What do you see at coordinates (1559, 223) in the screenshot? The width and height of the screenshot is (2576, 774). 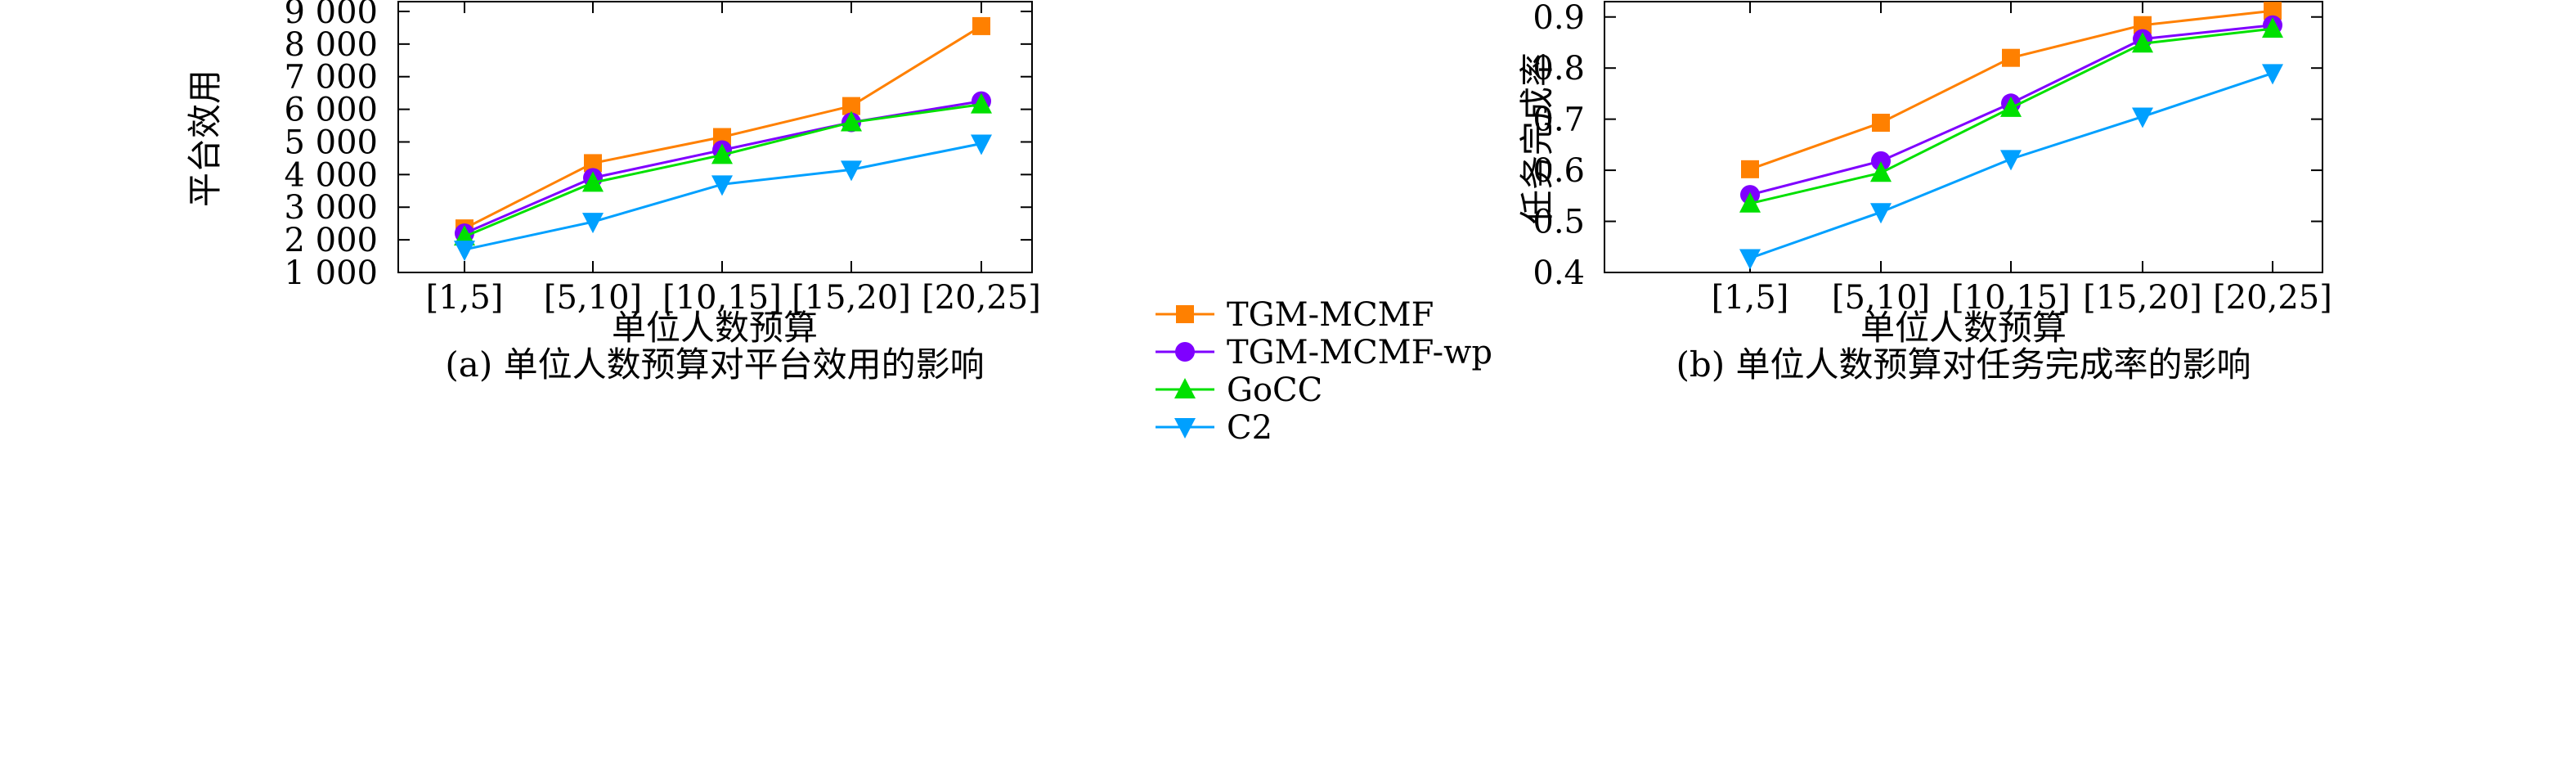 I see `y-tick-label: 0.5` at bounding box center [1559, 223].